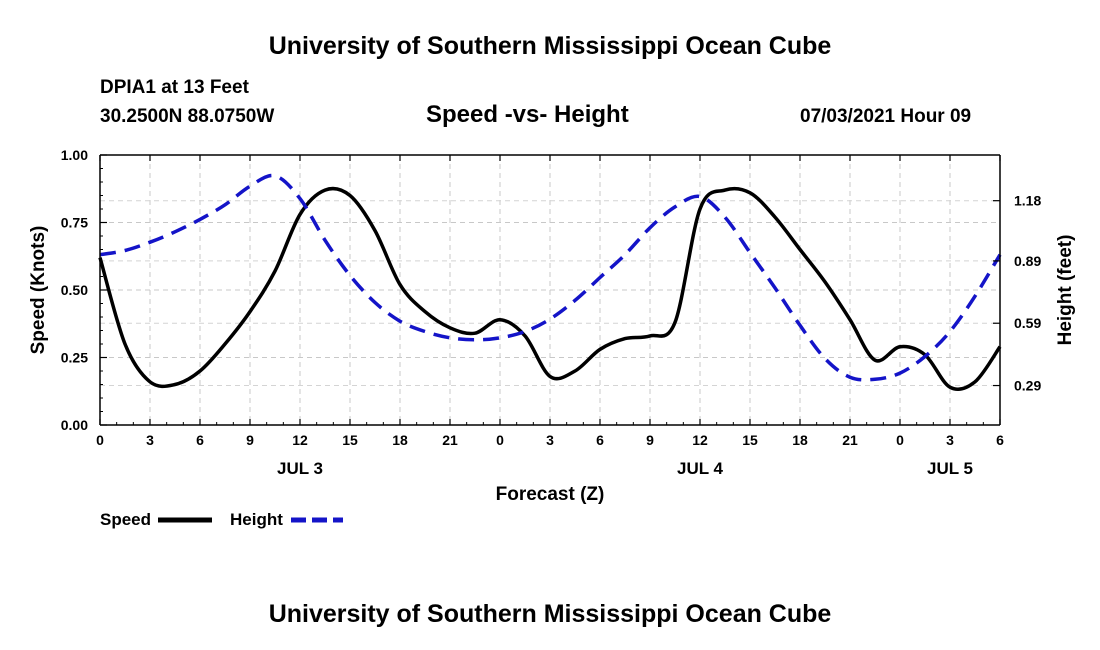  I want to click on station-label: DPIA1 at 13 Feet, so click(174, 87).